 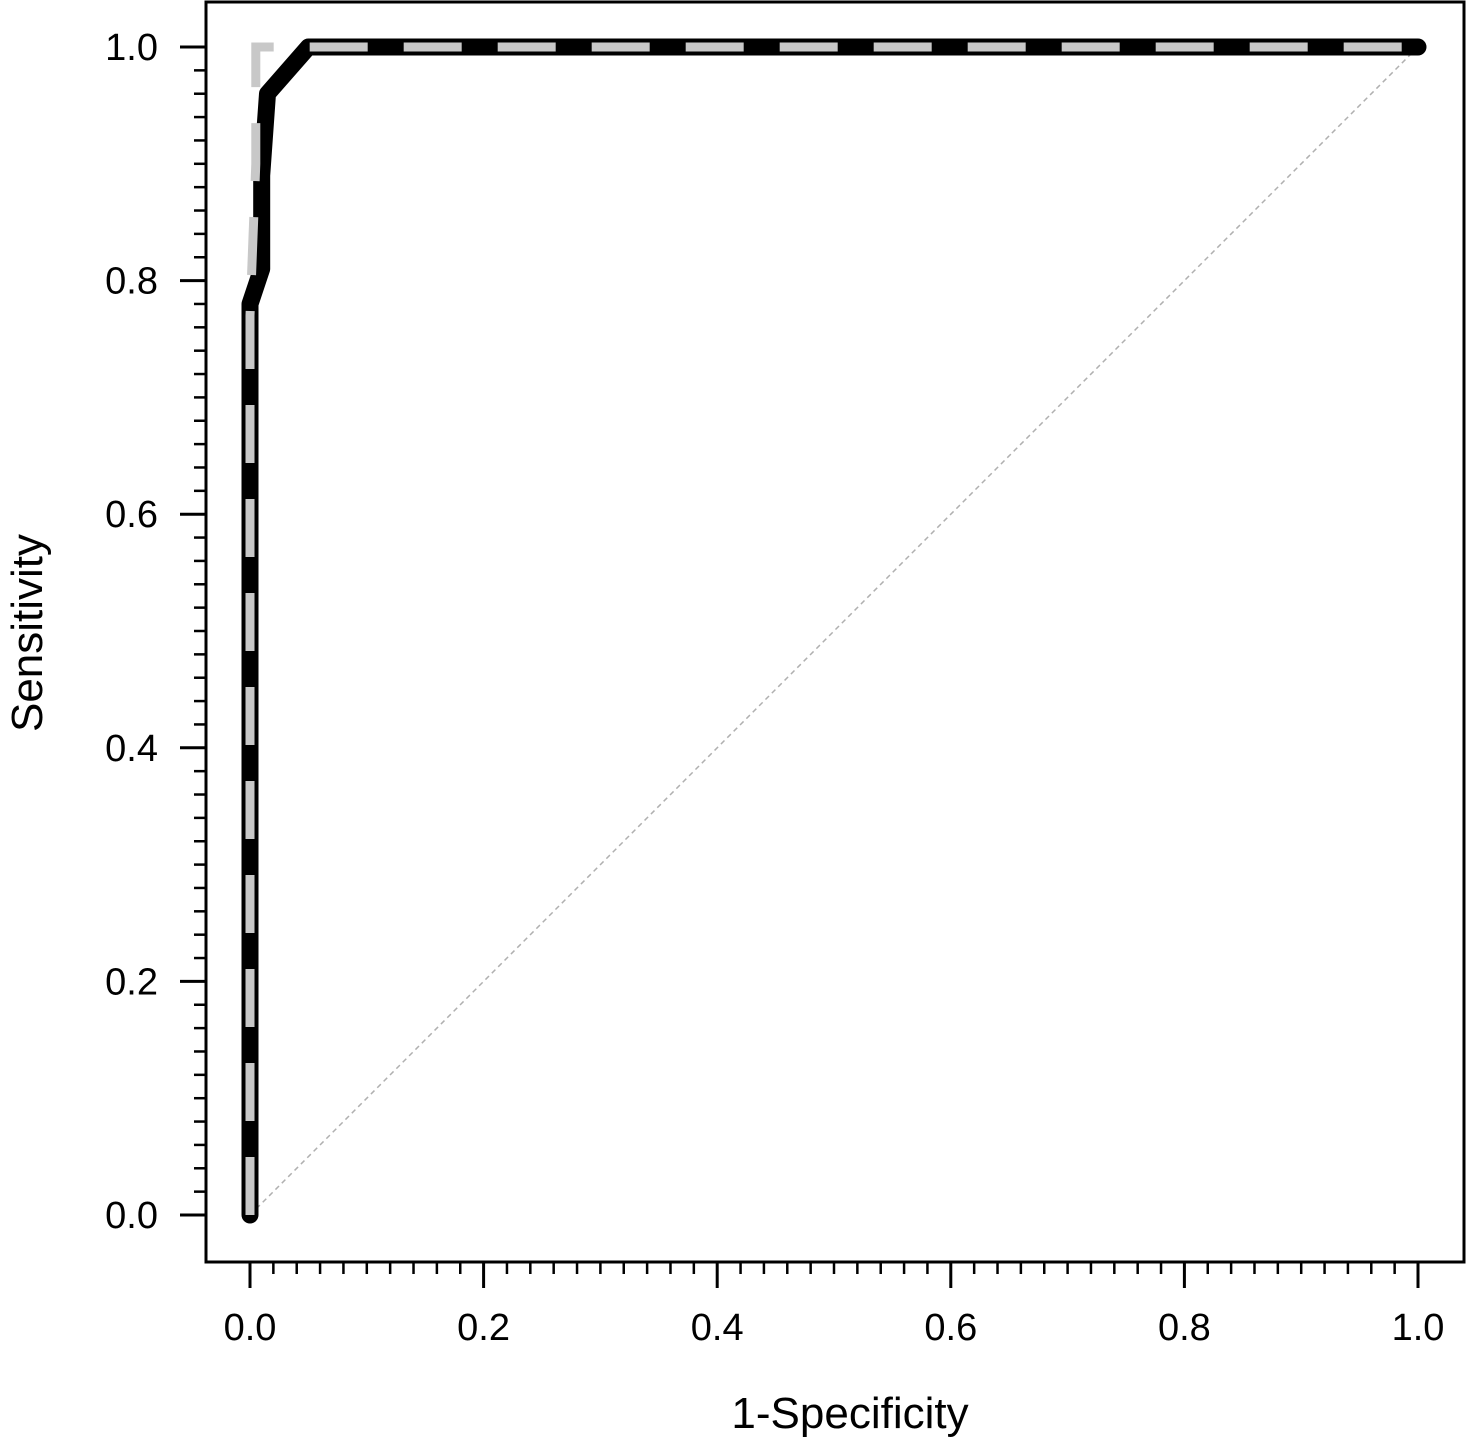 I want to click on y-tick-label: 0.6, so click(x=131, y=515).